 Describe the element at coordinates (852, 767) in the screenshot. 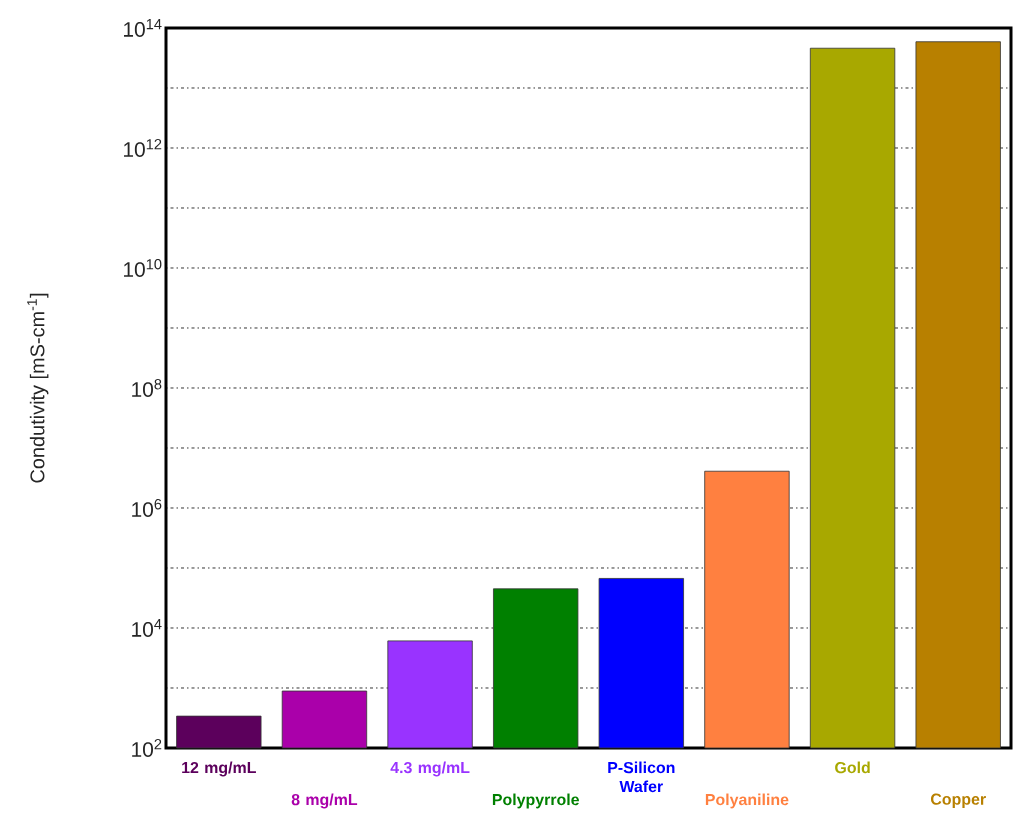

I see `x-tick-label: Gold` at that location.